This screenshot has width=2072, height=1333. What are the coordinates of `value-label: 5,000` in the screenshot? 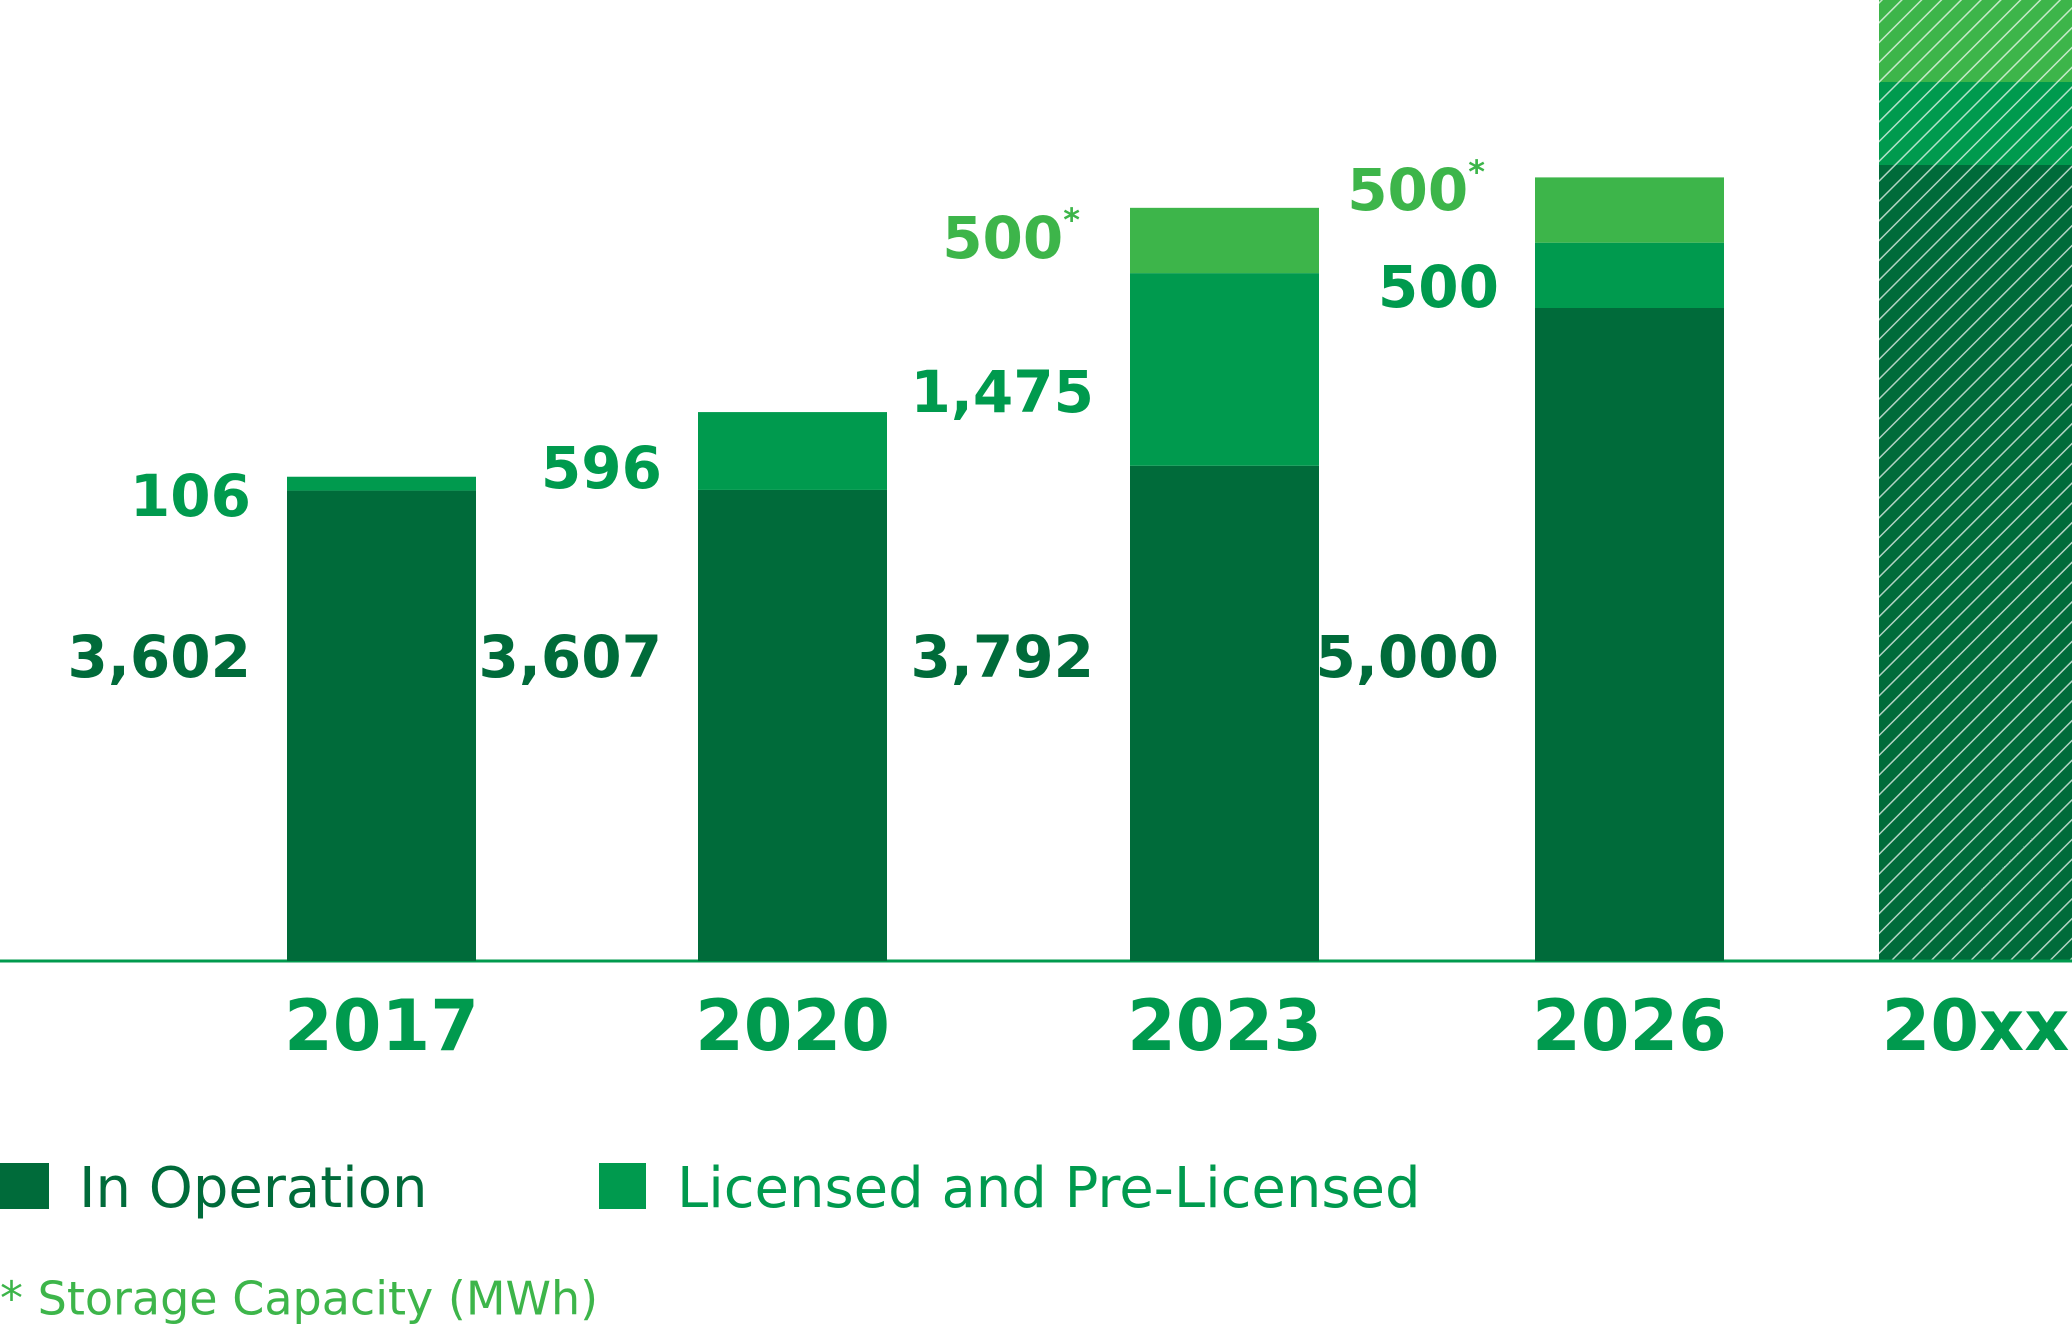 It's located at (1407, 657).